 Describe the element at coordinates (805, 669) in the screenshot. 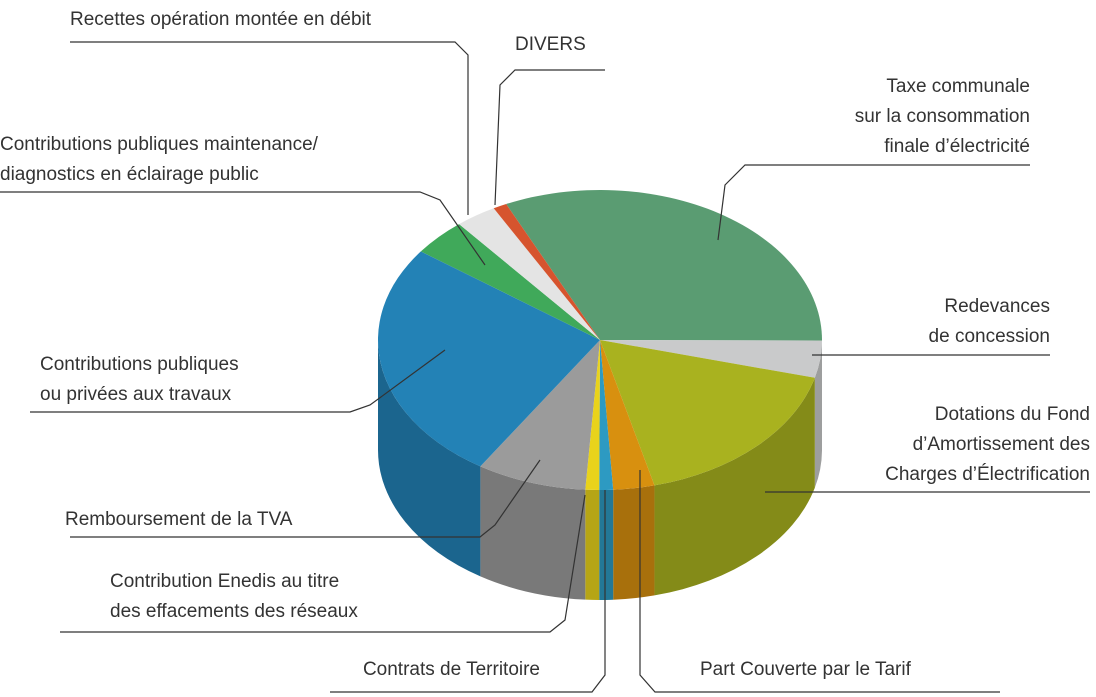

I see `slice-label: Part Couverte par le Tarif` at that location.